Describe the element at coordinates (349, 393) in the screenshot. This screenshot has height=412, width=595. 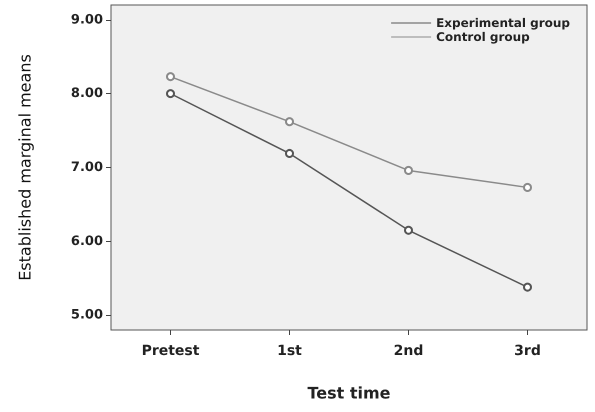
I see `x-axis-title: Test time` at that location.